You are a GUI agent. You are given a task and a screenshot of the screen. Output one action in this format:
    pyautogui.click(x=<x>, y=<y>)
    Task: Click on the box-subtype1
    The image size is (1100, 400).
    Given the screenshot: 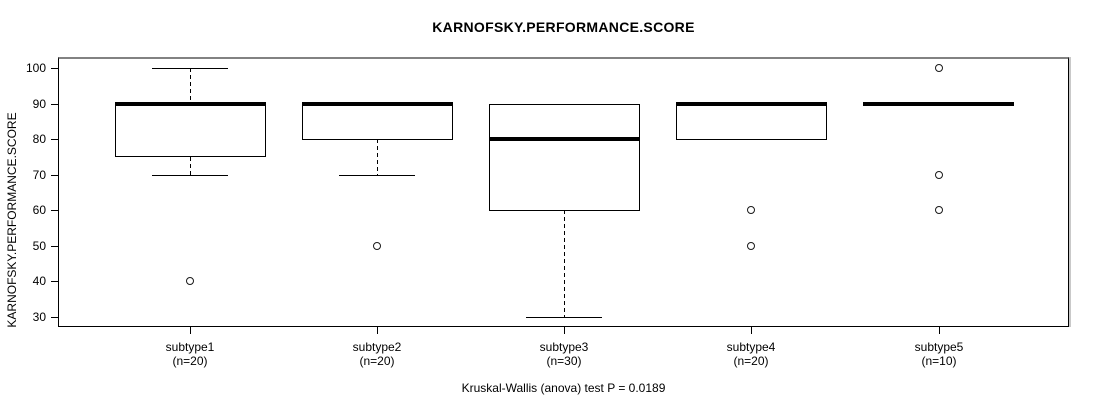 What is the action you would take?
    pyautogui.click(x=190, y=130)
    